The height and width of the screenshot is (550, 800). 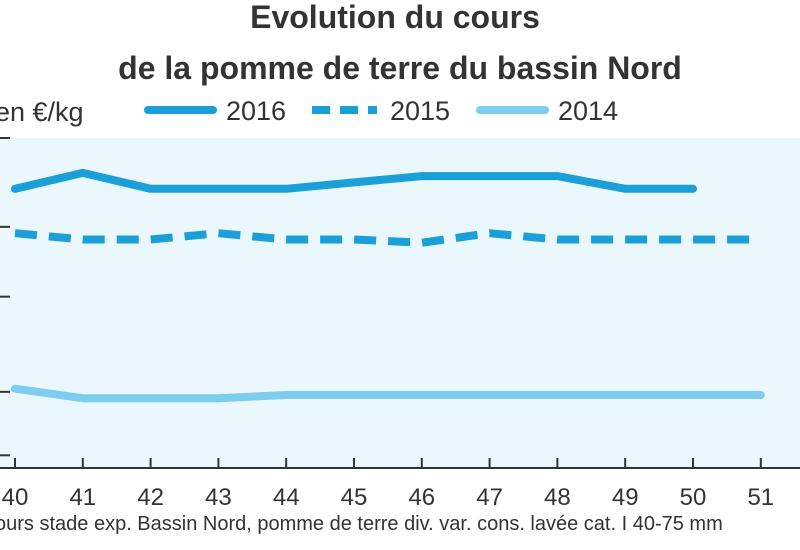 What do you see at coordinates (286, 497) in the screenshot?
I see `x-tick-label-44: 44` at bounding box center [286, 497].